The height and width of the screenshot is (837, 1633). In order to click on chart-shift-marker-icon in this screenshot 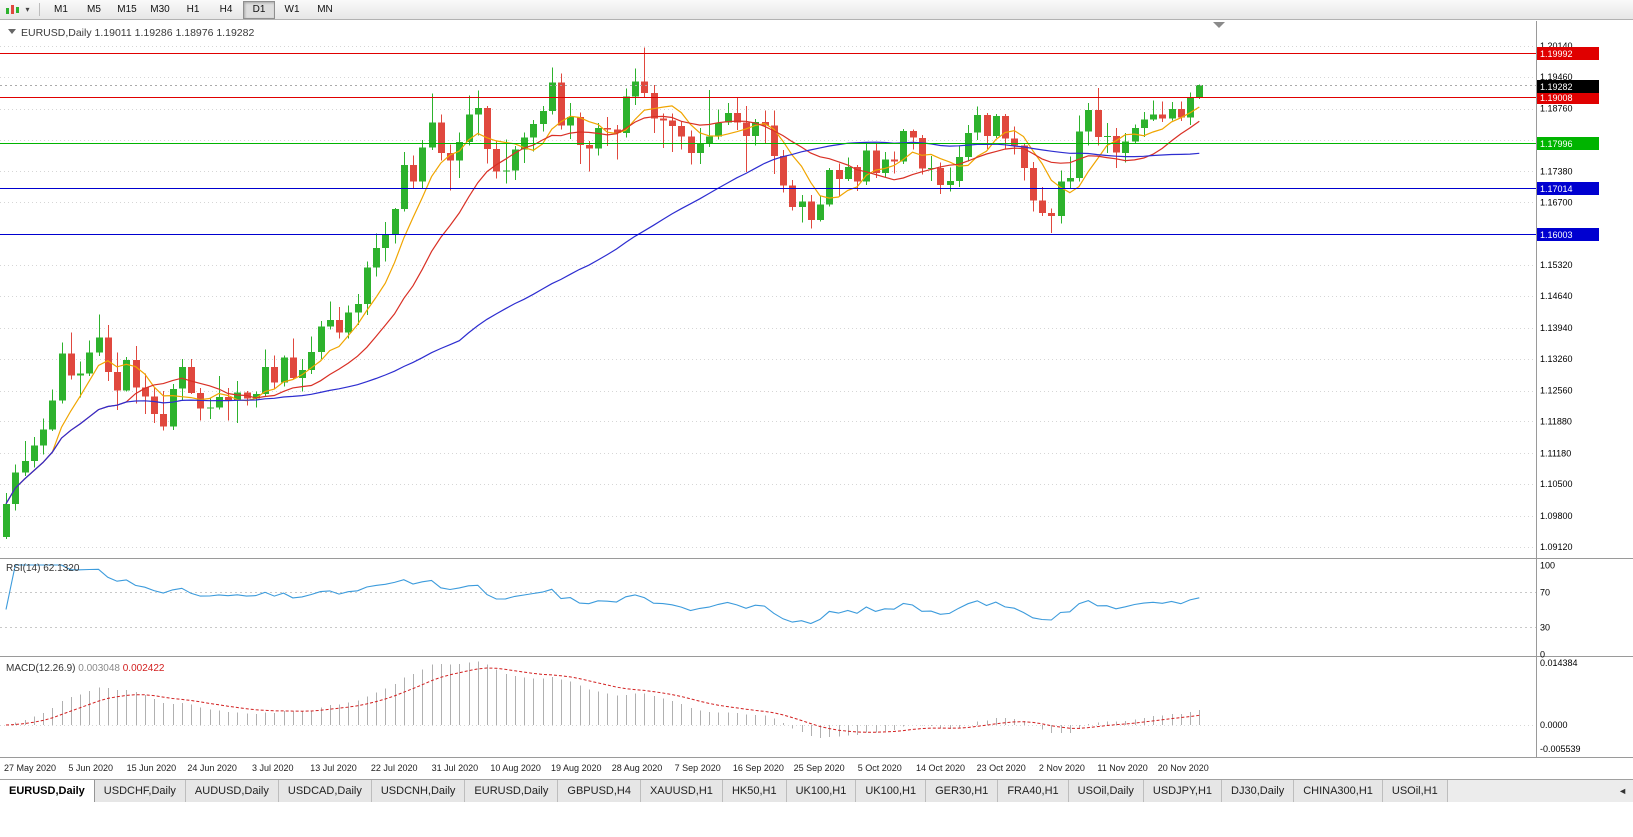, I will do `click(1219, 25)`.